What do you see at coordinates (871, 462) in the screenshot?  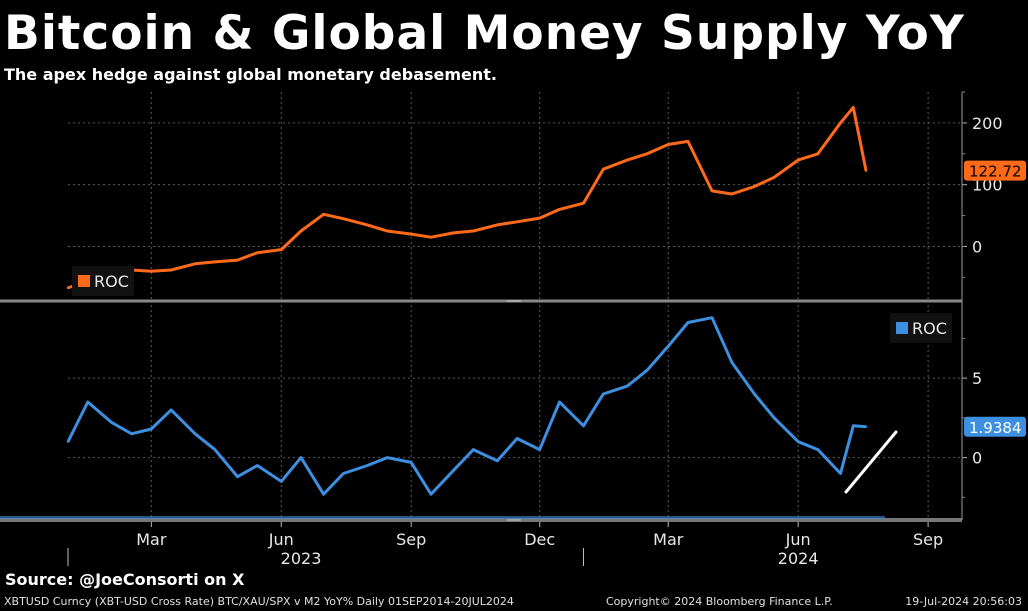 I see `trend-annotation-line` at bounding box center [871, 462].